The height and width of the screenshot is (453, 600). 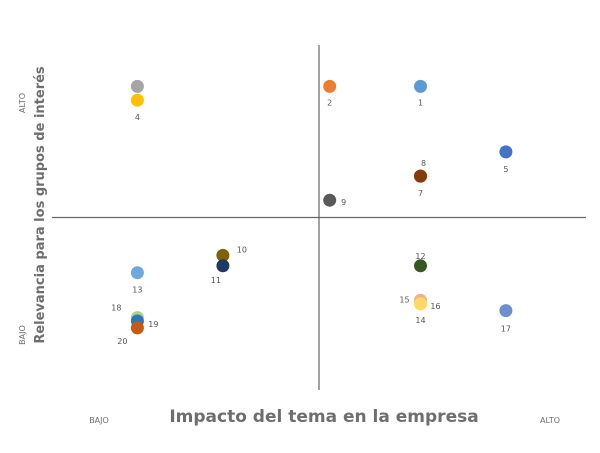 I want to click on data-label-9: 9, so click(x=343, y=202).